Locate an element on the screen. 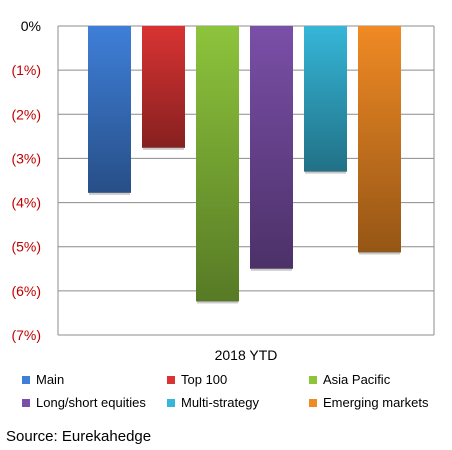 The image size is (452, 450). y-tick-label: (1%) is located at coordinates (26, 70).